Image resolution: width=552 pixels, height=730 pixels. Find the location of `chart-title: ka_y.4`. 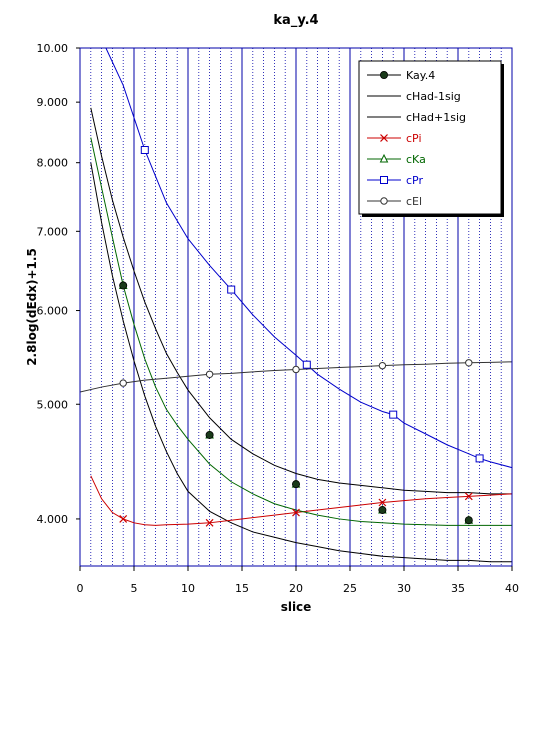

chart-title: ka_y.4 is located at coordinates (295, 20).